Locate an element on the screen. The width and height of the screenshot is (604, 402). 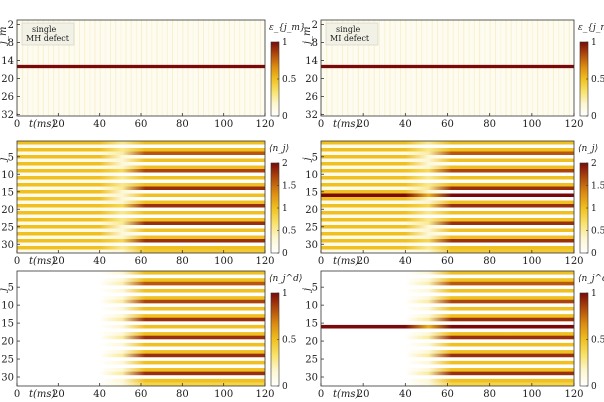
y-tick-label: 8 is located at coordinates (315, 43).